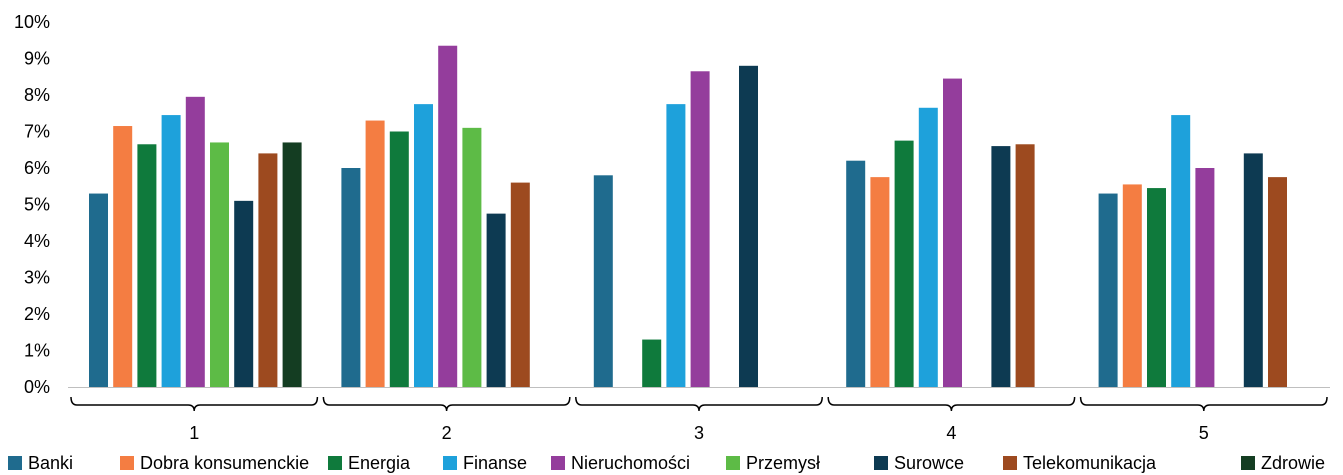 The height and width of the screenshot is (475, 1343). Describe the element at coordinates (37, 387) in the screenshot. I see `y-tick-label: 0%` at that location.